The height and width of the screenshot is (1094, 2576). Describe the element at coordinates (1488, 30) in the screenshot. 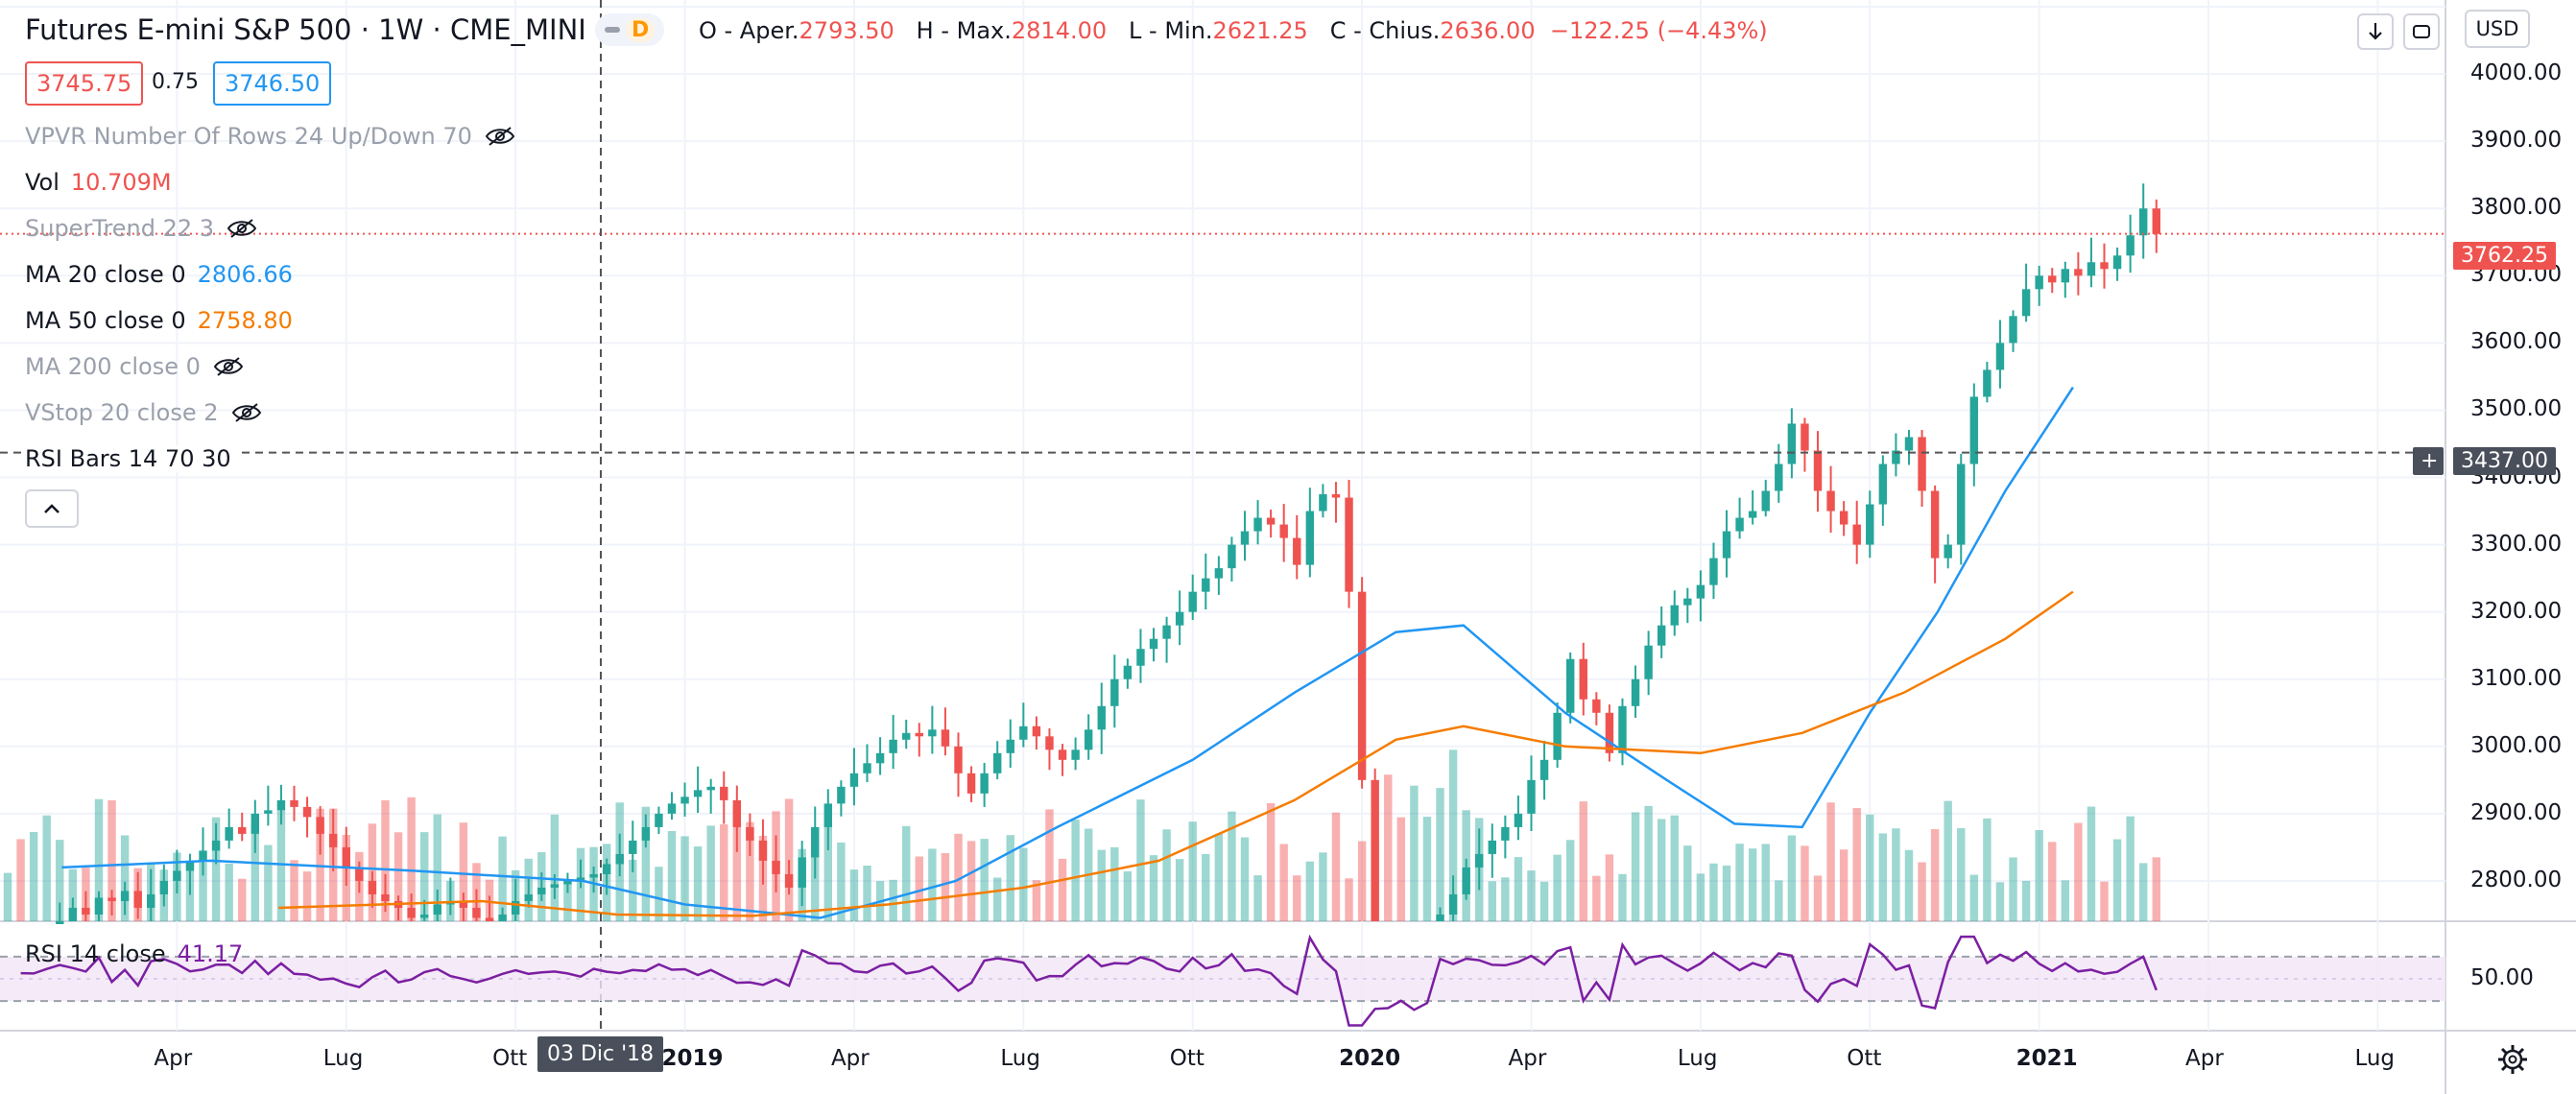

I see `close-value: 2636.00` at that location.